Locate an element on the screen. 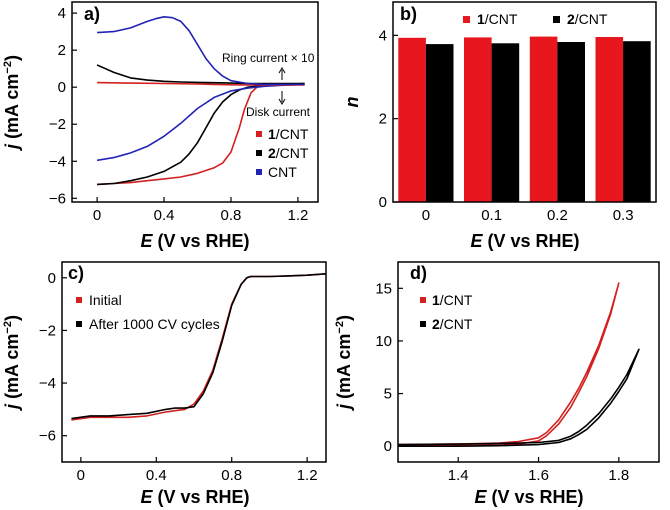  panel-a-series-cnt-ring is located at coordinates (201, 51).